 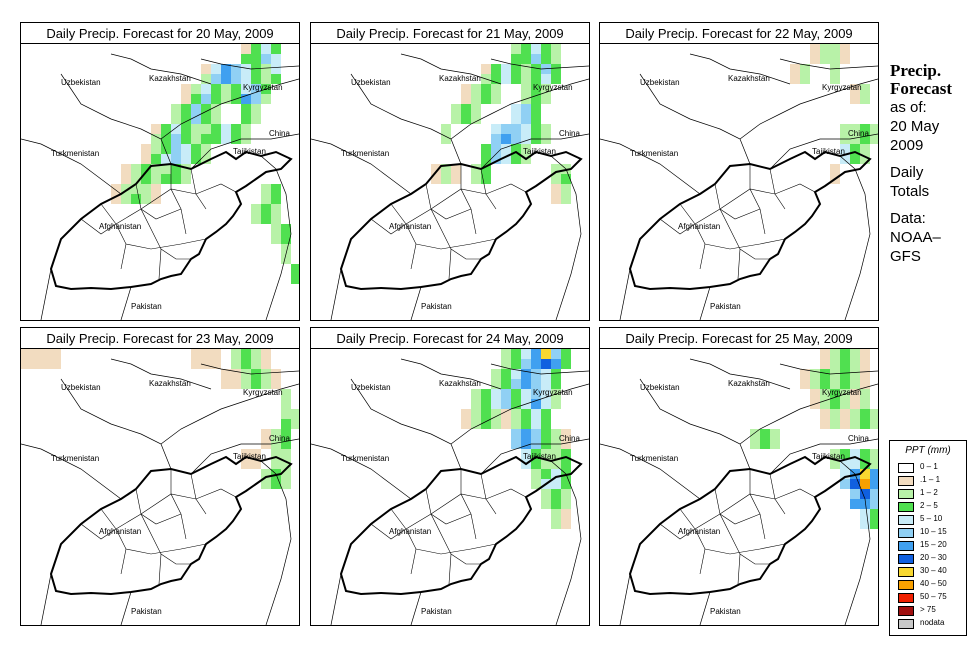 What do you see at coordinates (725, 306) in the screenshot?
I see `country-label-pakistan: Pakistan` at bounding box center [725, 306].